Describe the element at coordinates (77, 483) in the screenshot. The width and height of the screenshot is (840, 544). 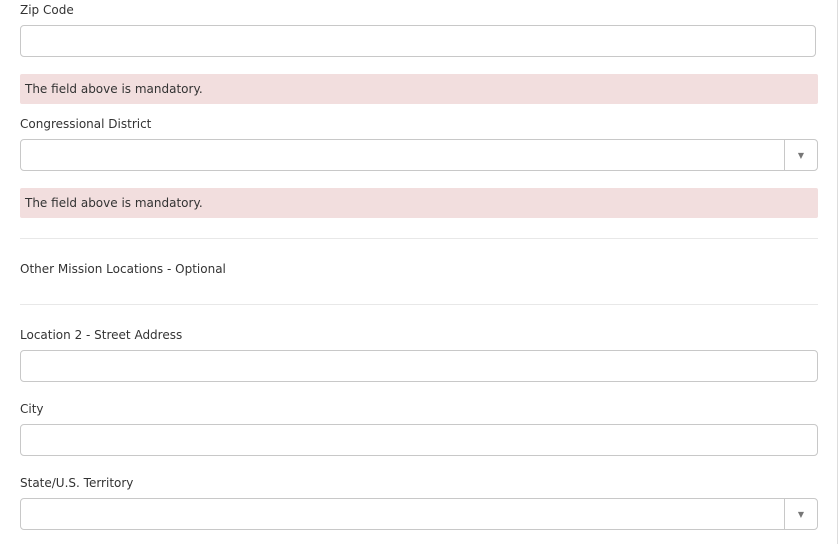
I see `state-label: State/U.S. Territory` at that location.